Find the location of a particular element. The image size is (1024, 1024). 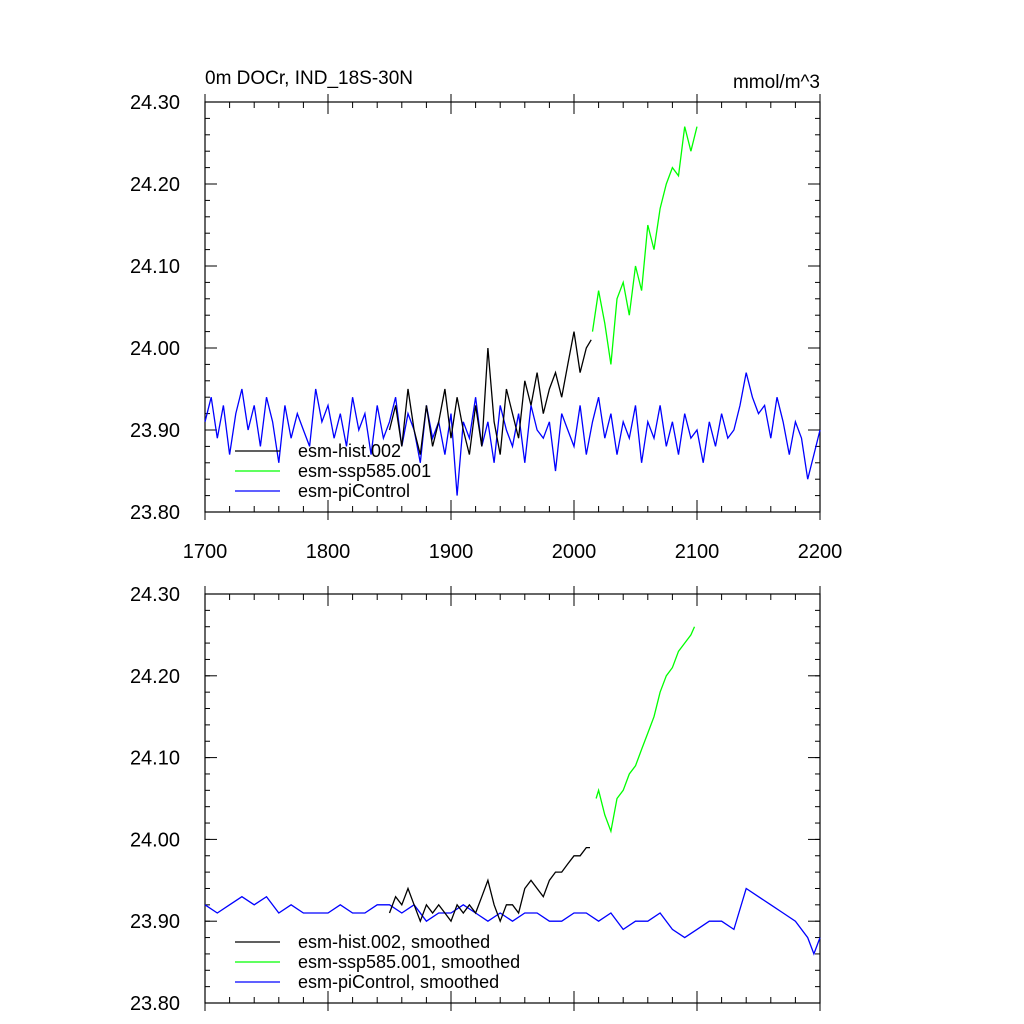

x-tick-label: 2200 is located at coordinates (820, 552).